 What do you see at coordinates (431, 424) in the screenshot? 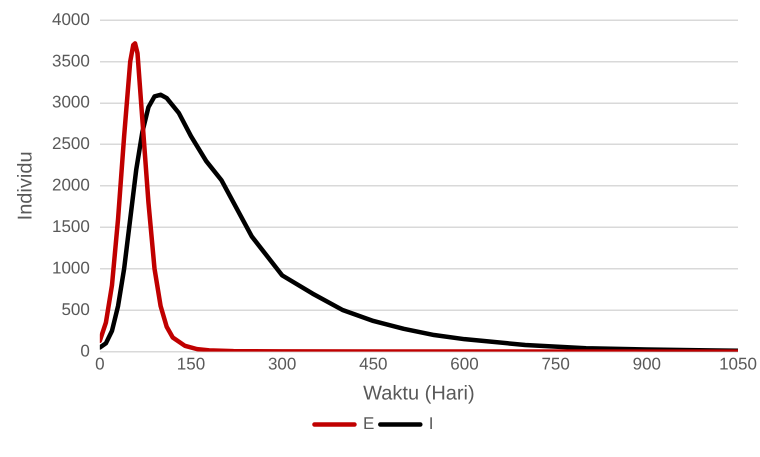
I see `legend-label: I` at bounding box center [431, 424].